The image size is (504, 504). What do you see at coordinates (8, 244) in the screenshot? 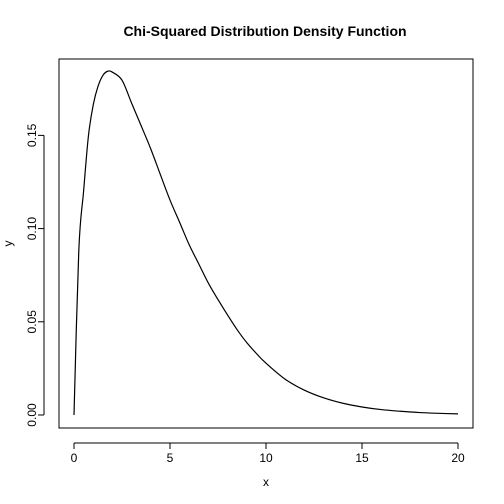
I see `y-axis-label: y` at bounding box center [8, 244].